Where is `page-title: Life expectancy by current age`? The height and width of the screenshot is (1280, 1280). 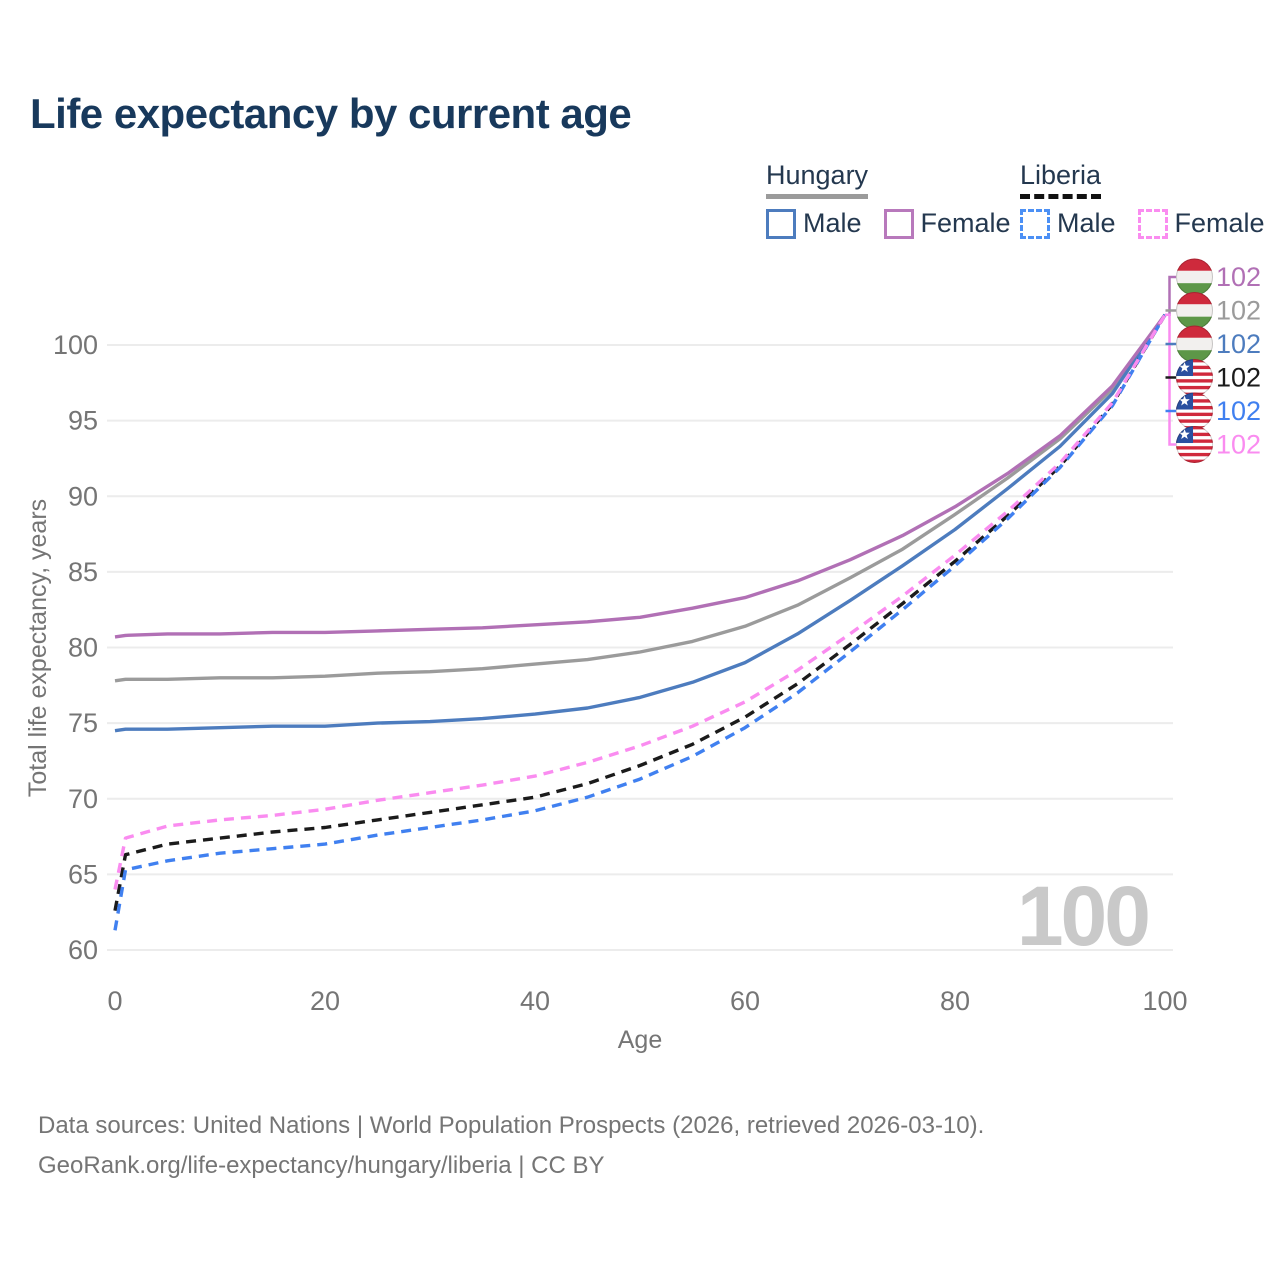 page-title: Life expectancy by current age is located at coordinates (331, 113).